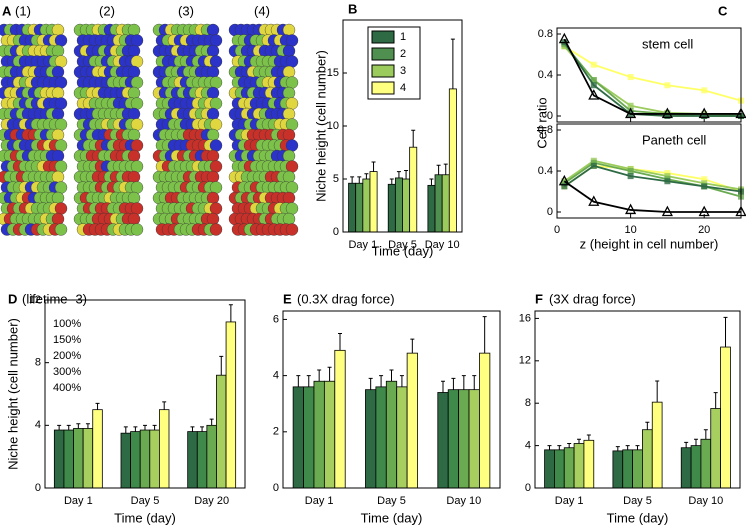 The height and width of the screenshot is (527, 746). Describe the element at coordinates (528, 403) in the screenshot. I see `y-tick-label: 8` at that location.